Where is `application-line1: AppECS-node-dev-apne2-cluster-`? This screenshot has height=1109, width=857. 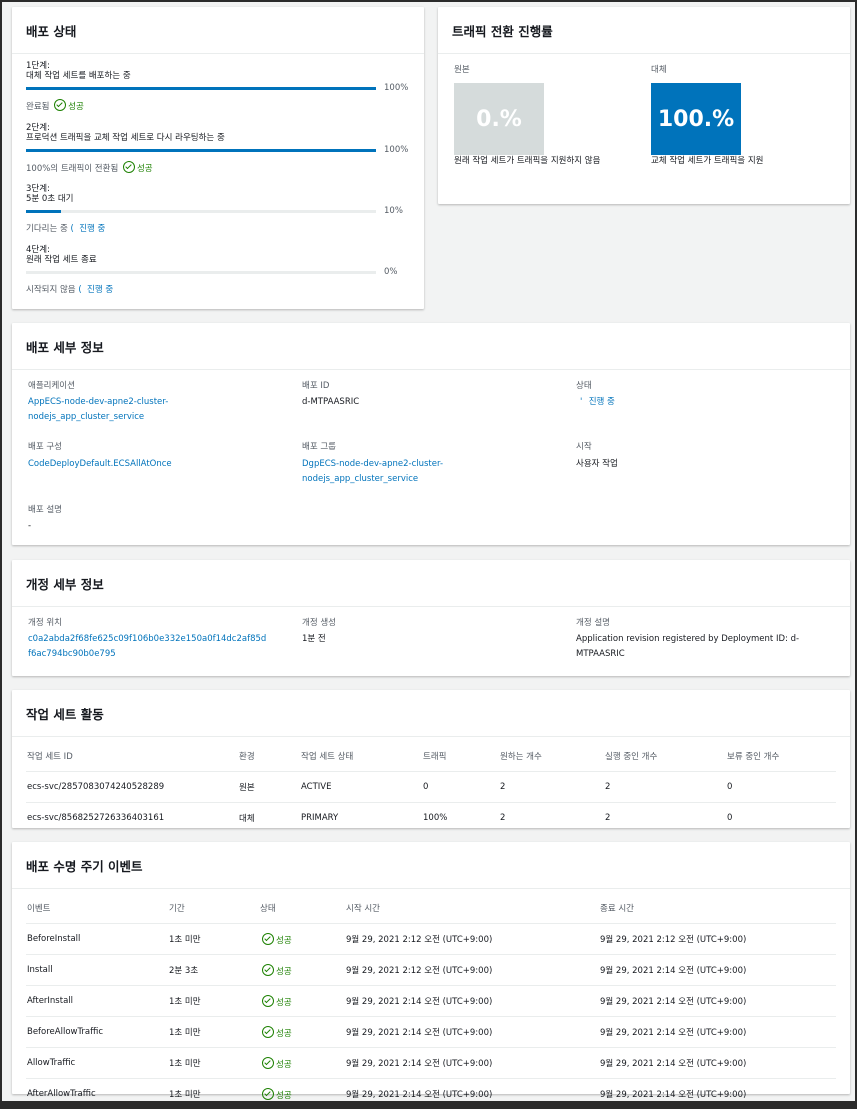
application-line1: AppECS-node-dev-apne2-cluster- is located at coordinates (98, 402).